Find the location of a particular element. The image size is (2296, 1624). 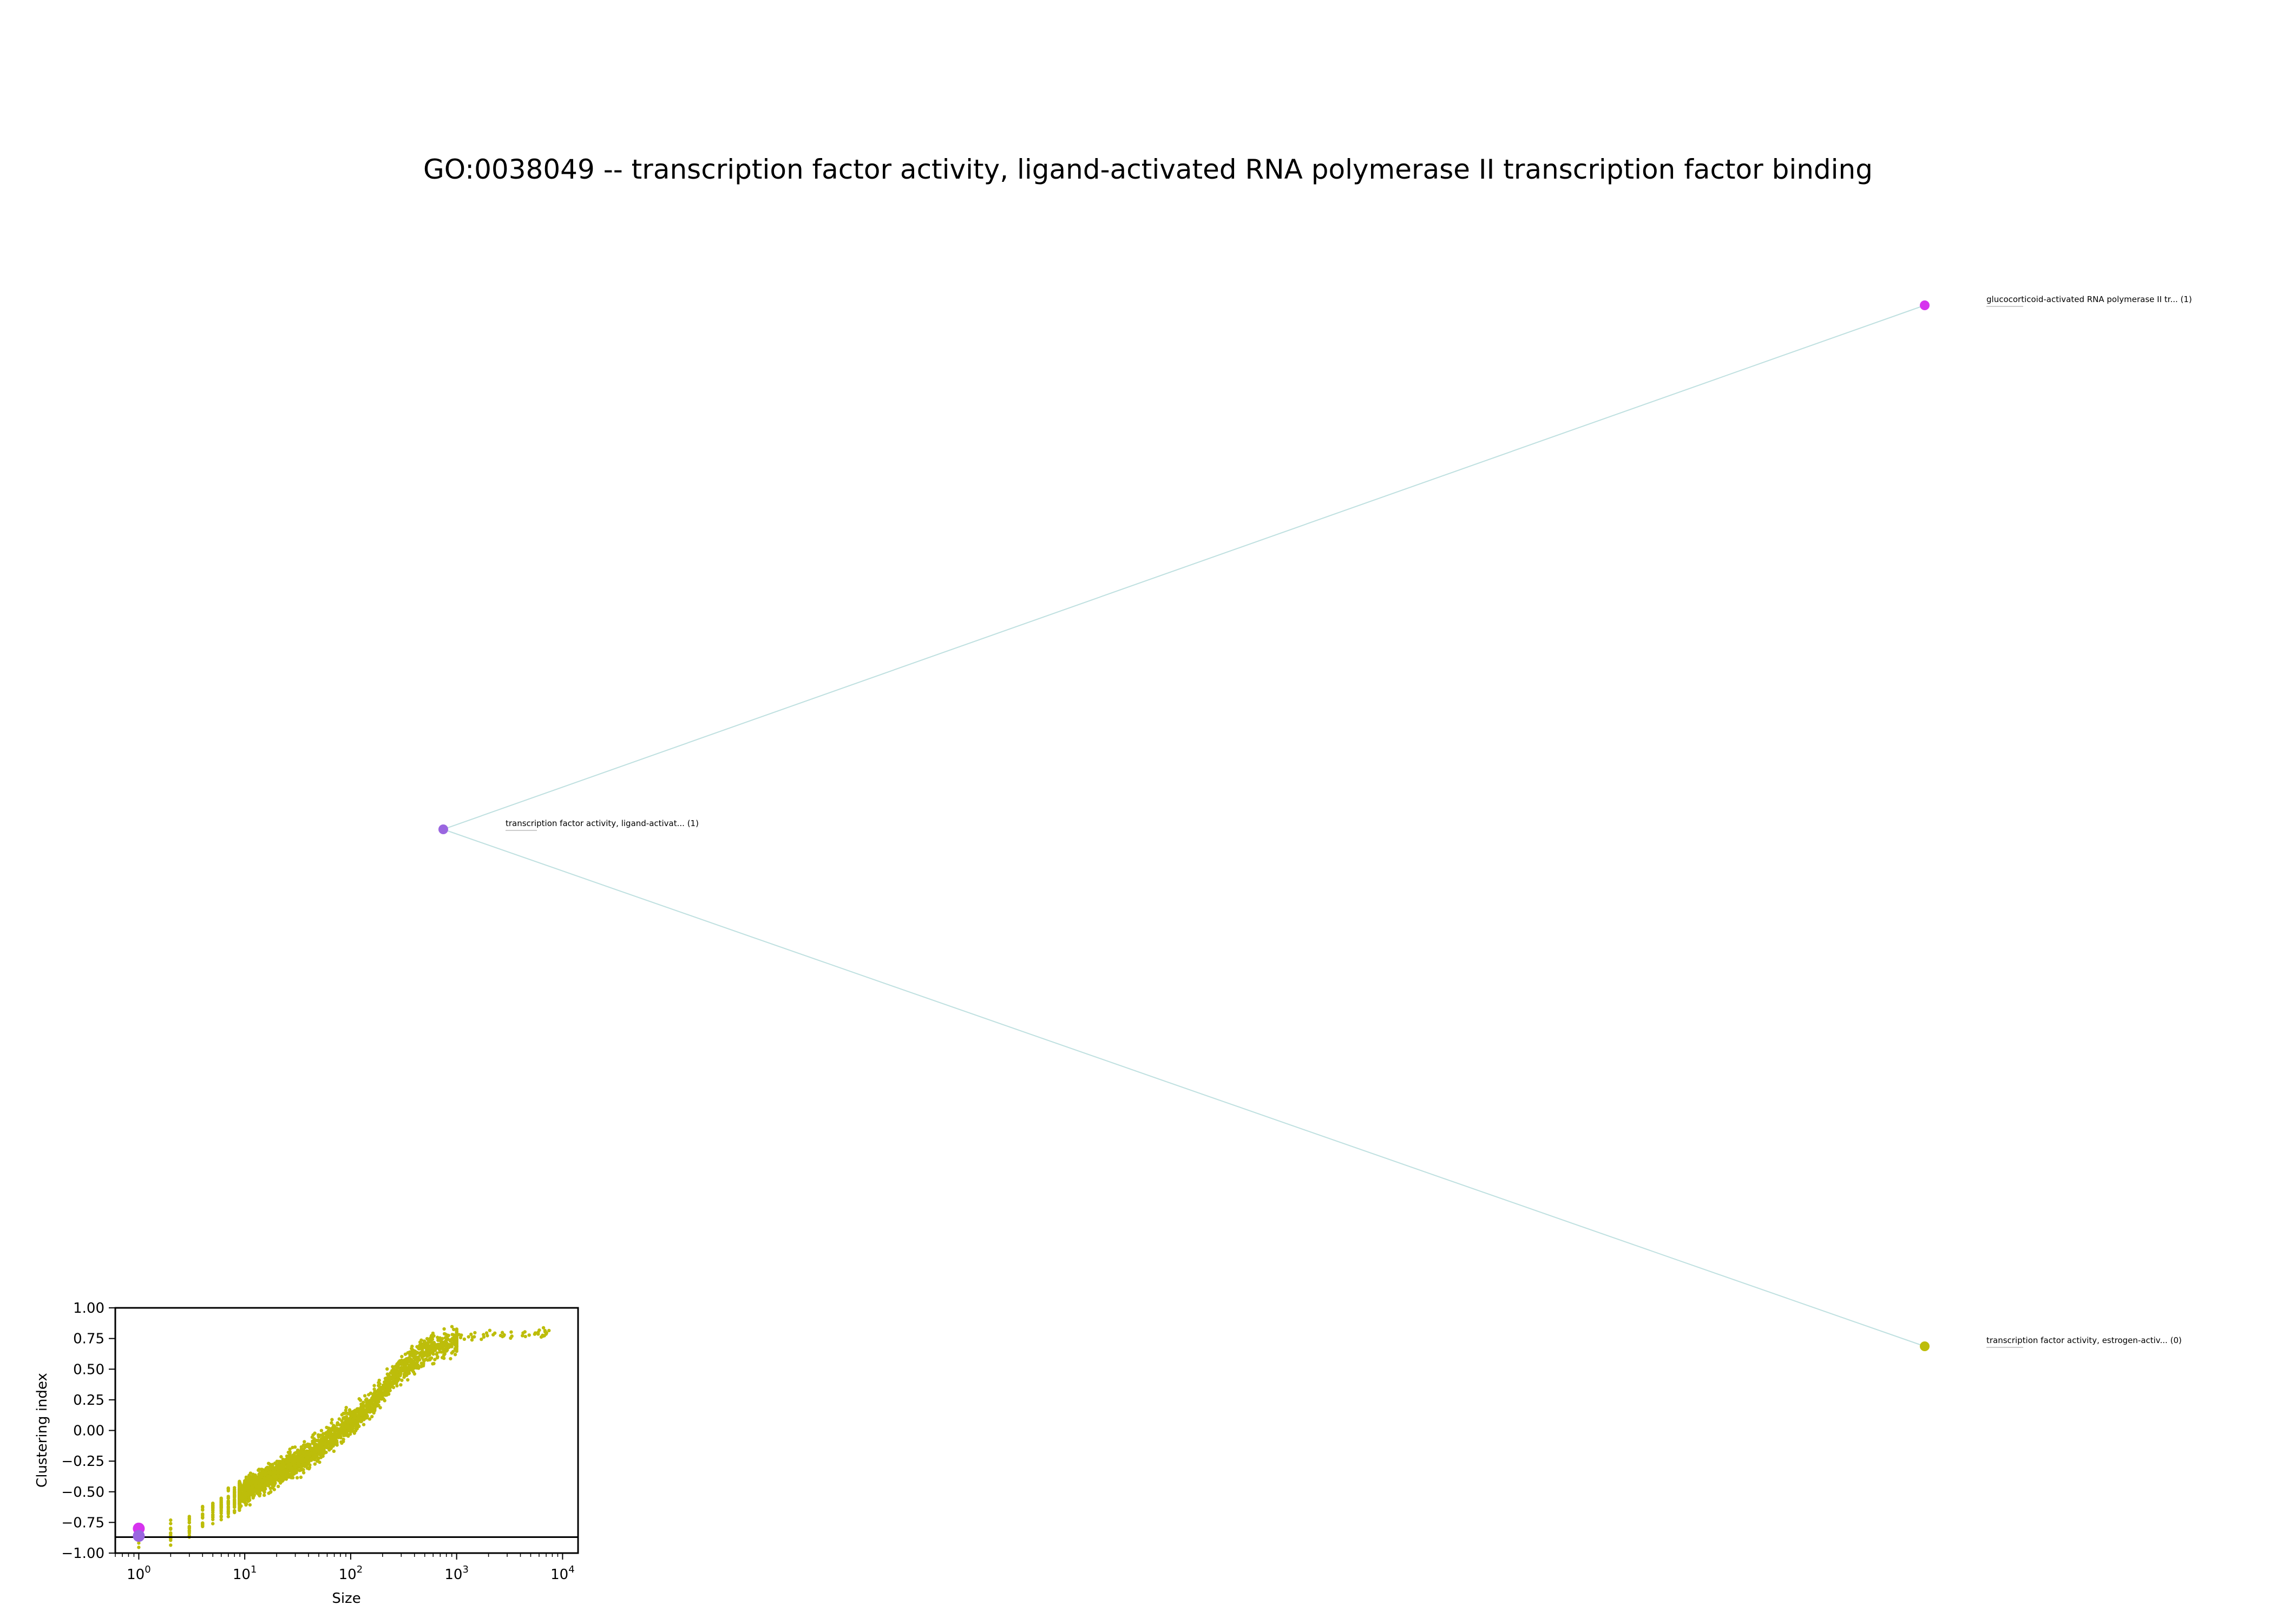

graph-node-estrogen is located at coordinates (1925, 1346).